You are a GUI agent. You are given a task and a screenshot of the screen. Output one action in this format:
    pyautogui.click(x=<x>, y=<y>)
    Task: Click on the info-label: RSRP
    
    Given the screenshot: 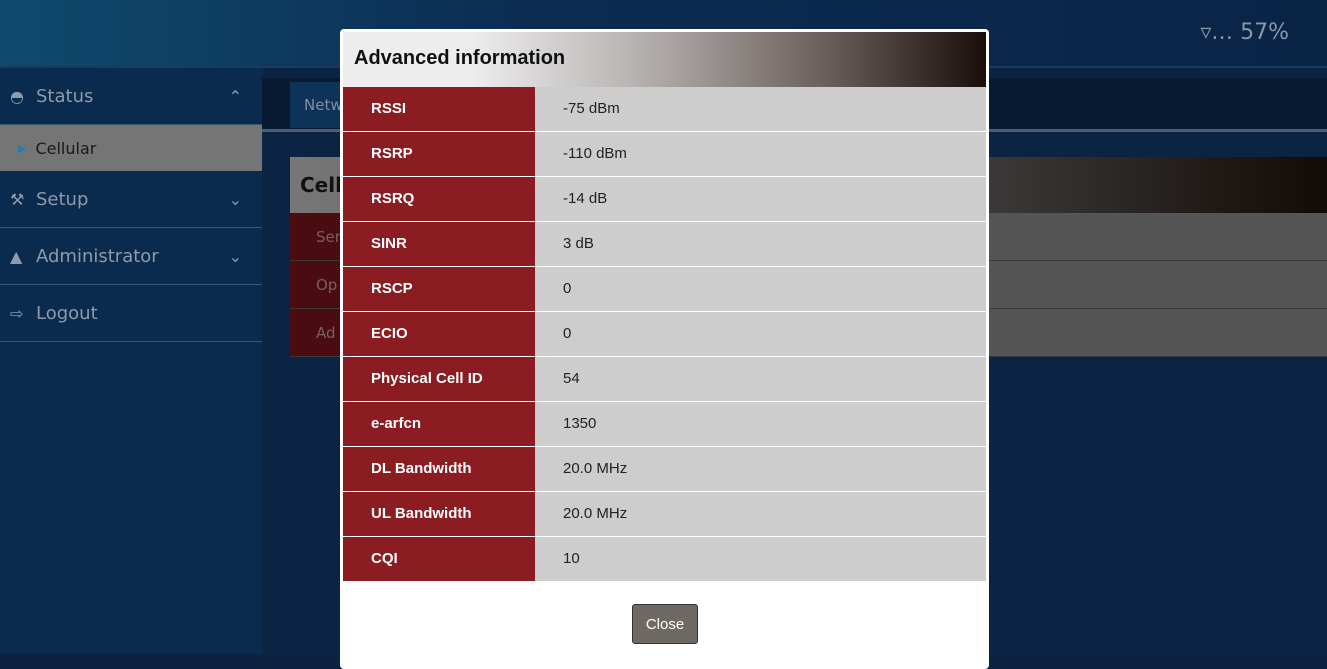 What is the action you would take?
    pyautogui.click(x=439, y=154)
    